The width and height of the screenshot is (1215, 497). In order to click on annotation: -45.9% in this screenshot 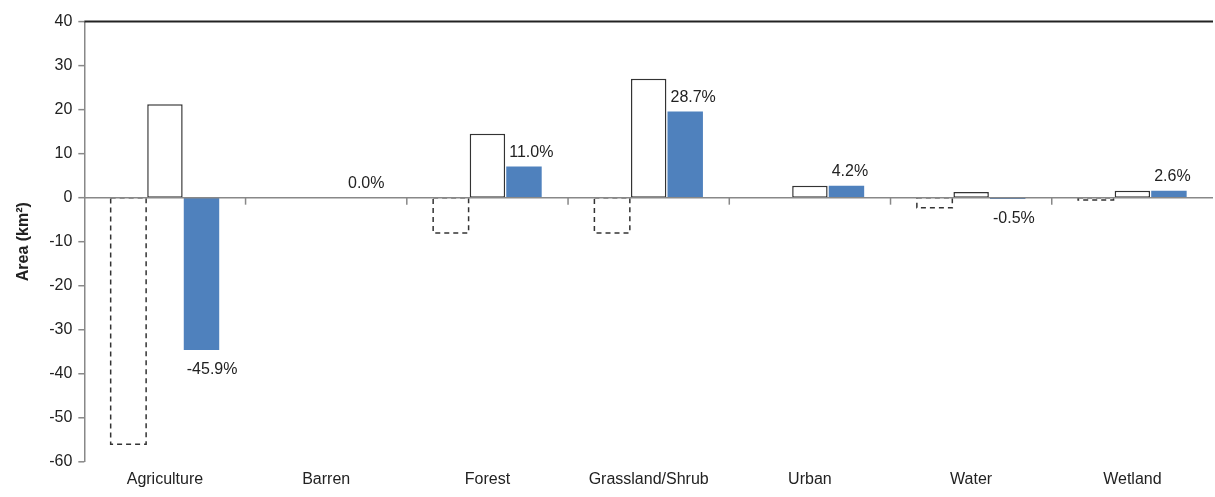, I will do `click(212, 369)`.